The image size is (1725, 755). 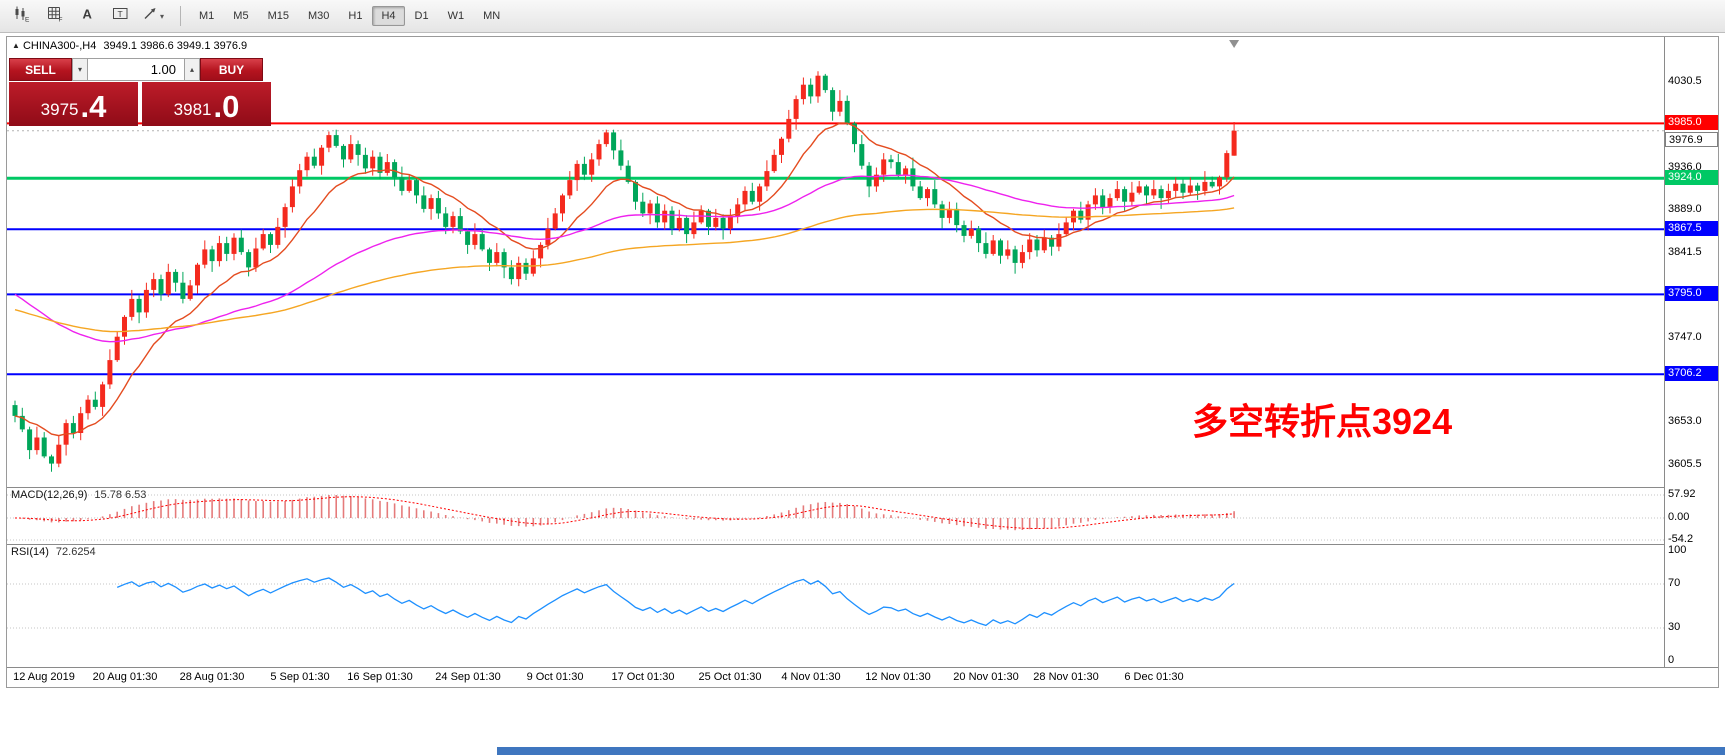 I want to click on time-axis-label: 28 Nov 01:30, so click(x=1066, y=677).